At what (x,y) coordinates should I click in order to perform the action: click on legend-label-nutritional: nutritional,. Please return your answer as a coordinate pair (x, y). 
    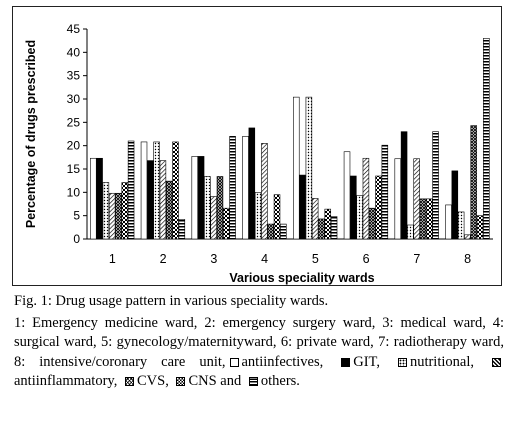
    Looking at the image, I should click on (441, 361).